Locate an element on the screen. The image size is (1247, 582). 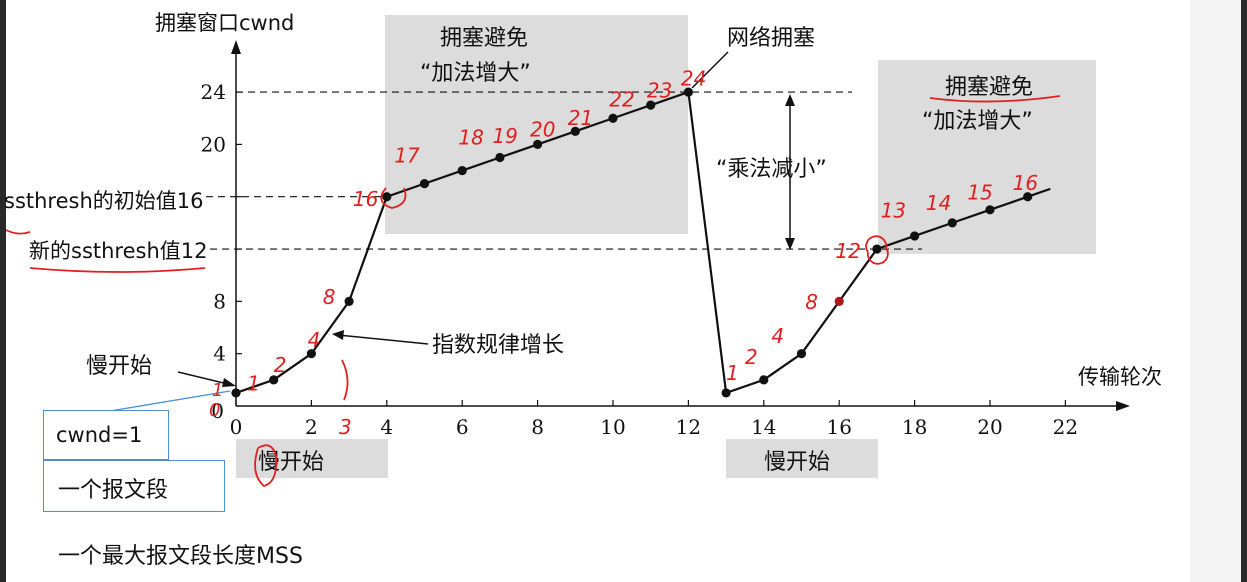
cwnd-box-text: cwnd=1 is located at coordinates (99, 435).